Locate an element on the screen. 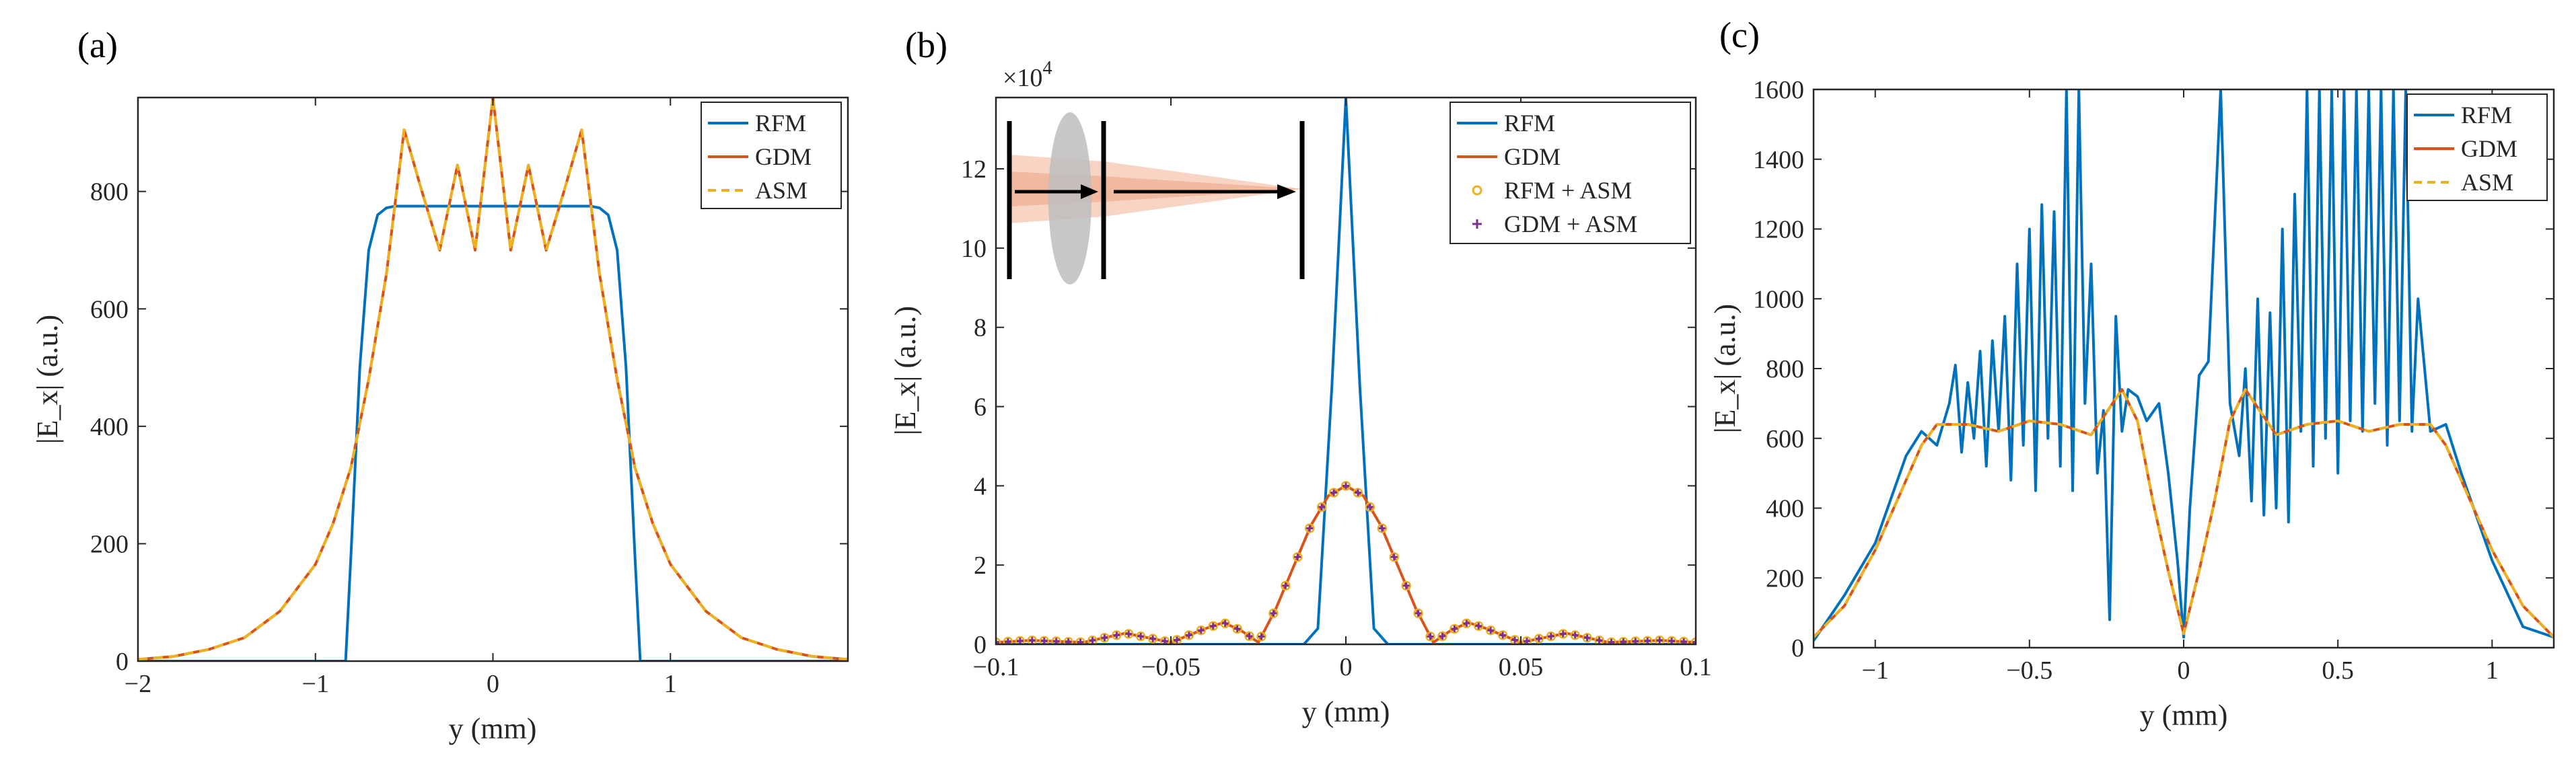 The image size is (2576, 760). panel-b-legend-box is located at coordinates (1570, 173).